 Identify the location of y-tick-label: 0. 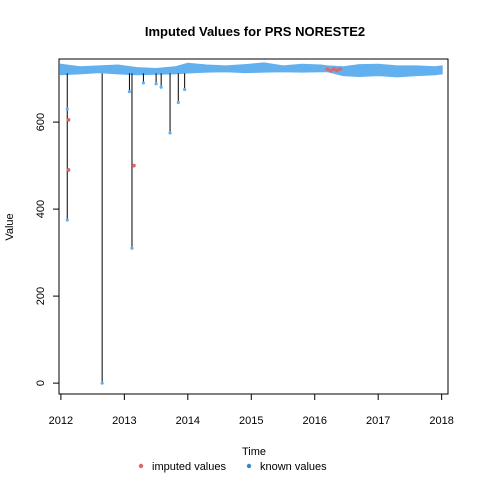
(41, 383).